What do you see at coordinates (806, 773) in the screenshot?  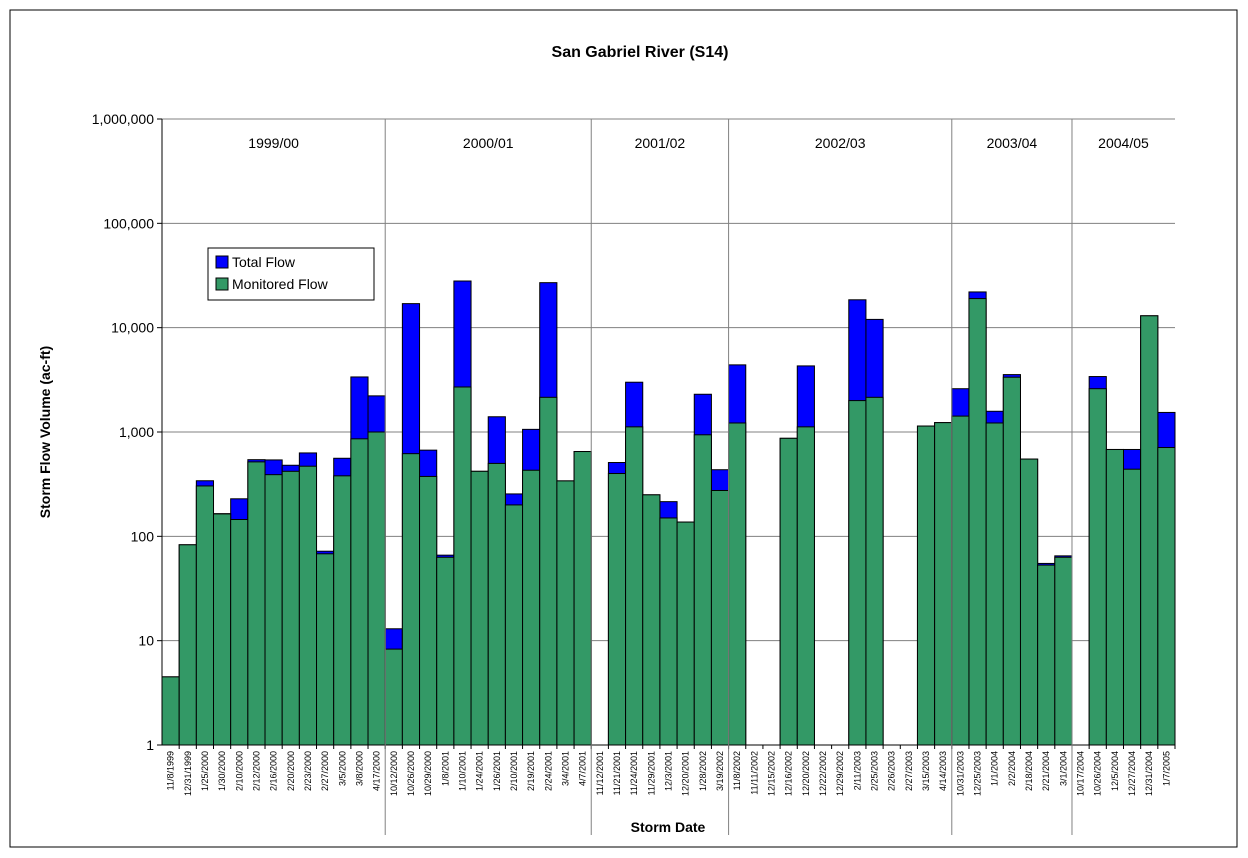 I see `x-tick-label: 12/20/2002` at bounding box center [806, 773].